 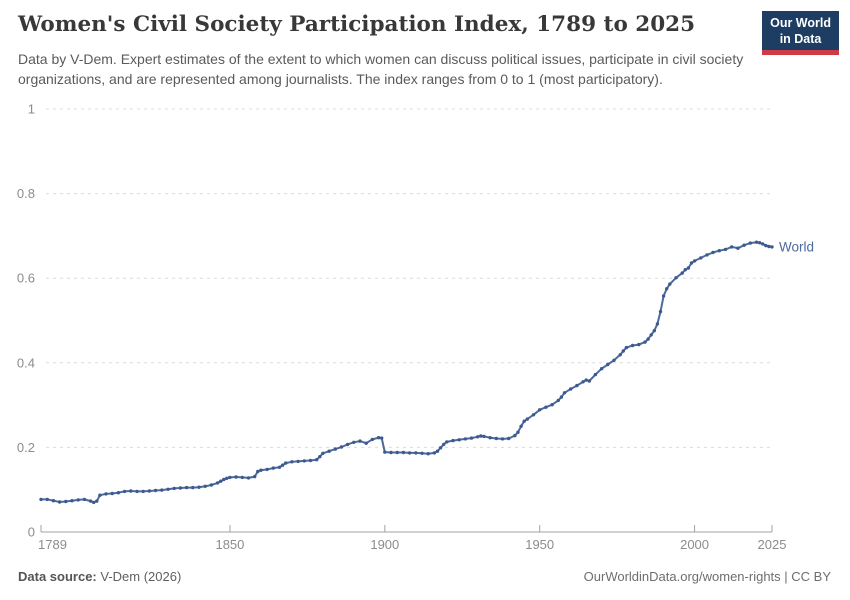 I want to click on series-end-label-world: World, so click(x=796, y=246).